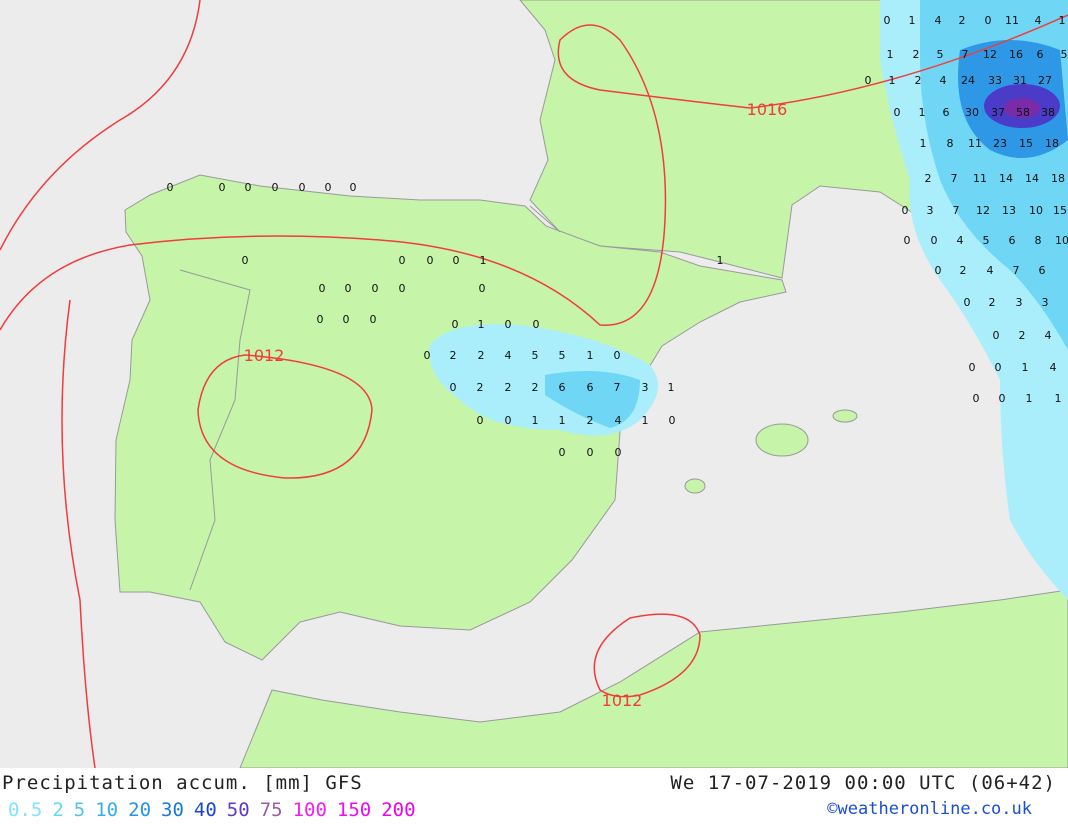  Describe the element at coordinates (354, 810) in the screenshot. I see `legend-item: 150` at that location.